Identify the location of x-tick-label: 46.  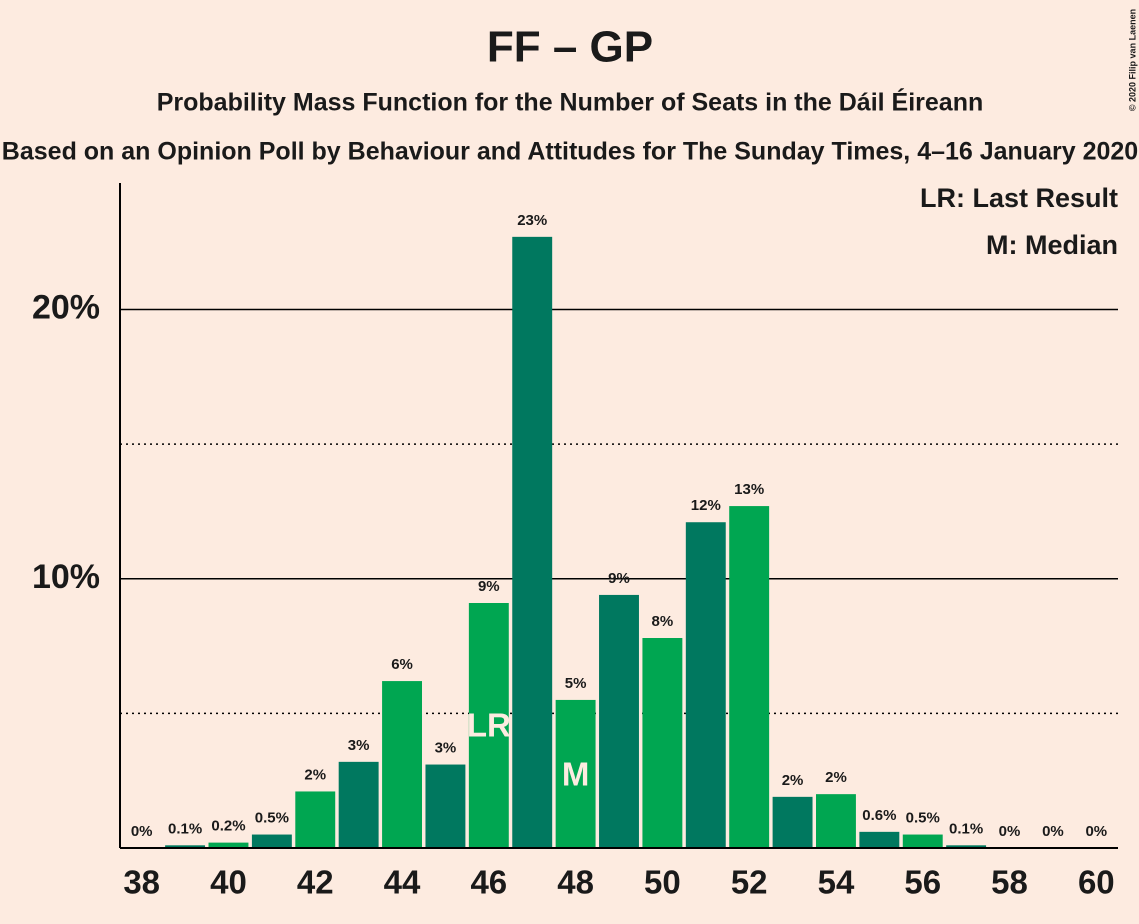
(488, 882).